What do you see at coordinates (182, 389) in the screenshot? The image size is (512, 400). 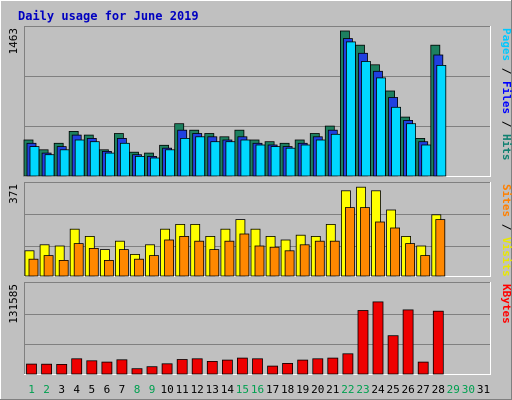 I see `x-tick-label-day-11: 11` at bounding box center [182, 389].